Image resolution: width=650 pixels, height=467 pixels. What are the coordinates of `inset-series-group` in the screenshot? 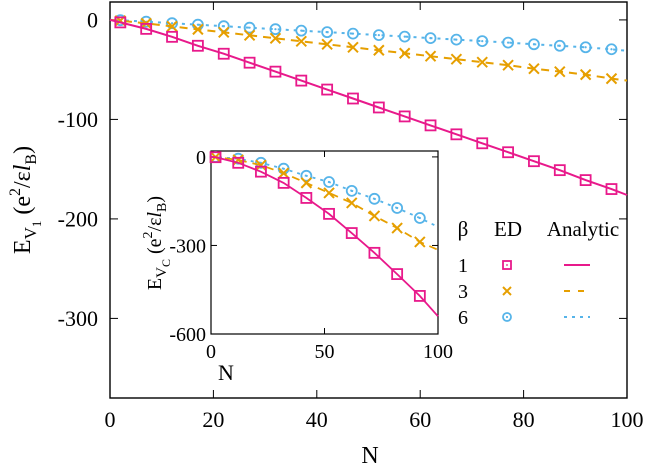 It's located at (324, 234).